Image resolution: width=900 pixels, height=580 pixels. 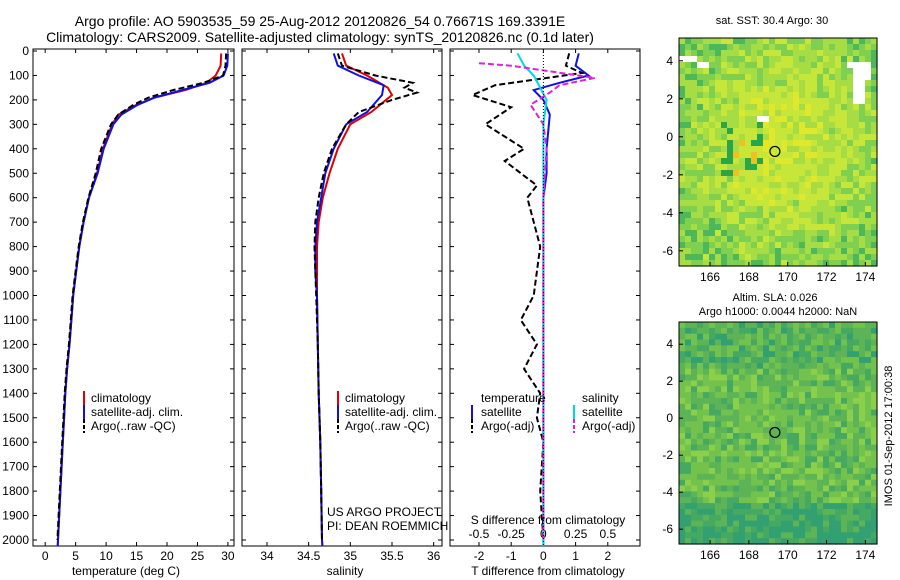 I want to click on missing-data-patch, so click(x=859, y=65).